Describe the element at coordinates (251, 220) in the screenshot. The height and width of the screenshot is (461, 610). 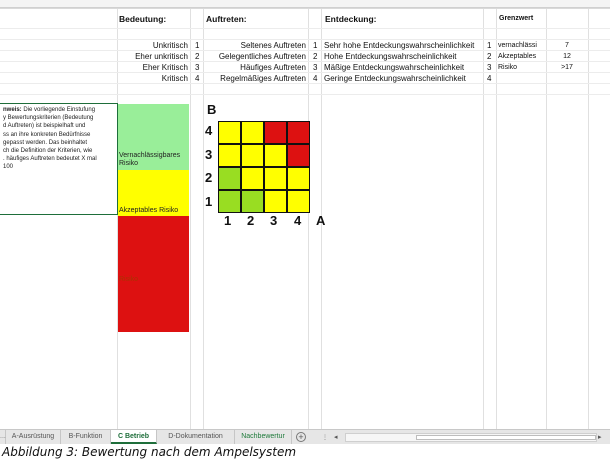
I see `matrix-x-tick: 2` at that location.